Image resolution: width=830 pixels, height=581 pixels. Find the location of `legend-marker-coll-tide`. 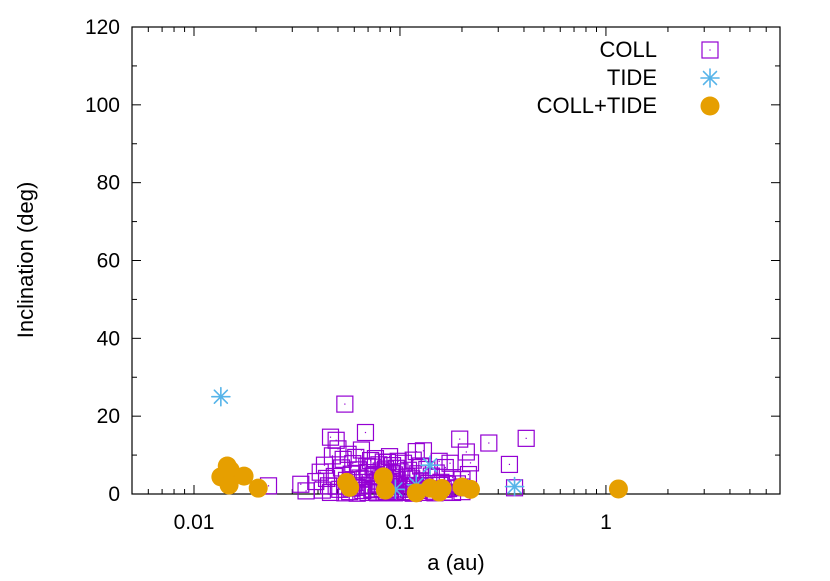

legend-marker-coll-tide is located at coordinates (710, 106).